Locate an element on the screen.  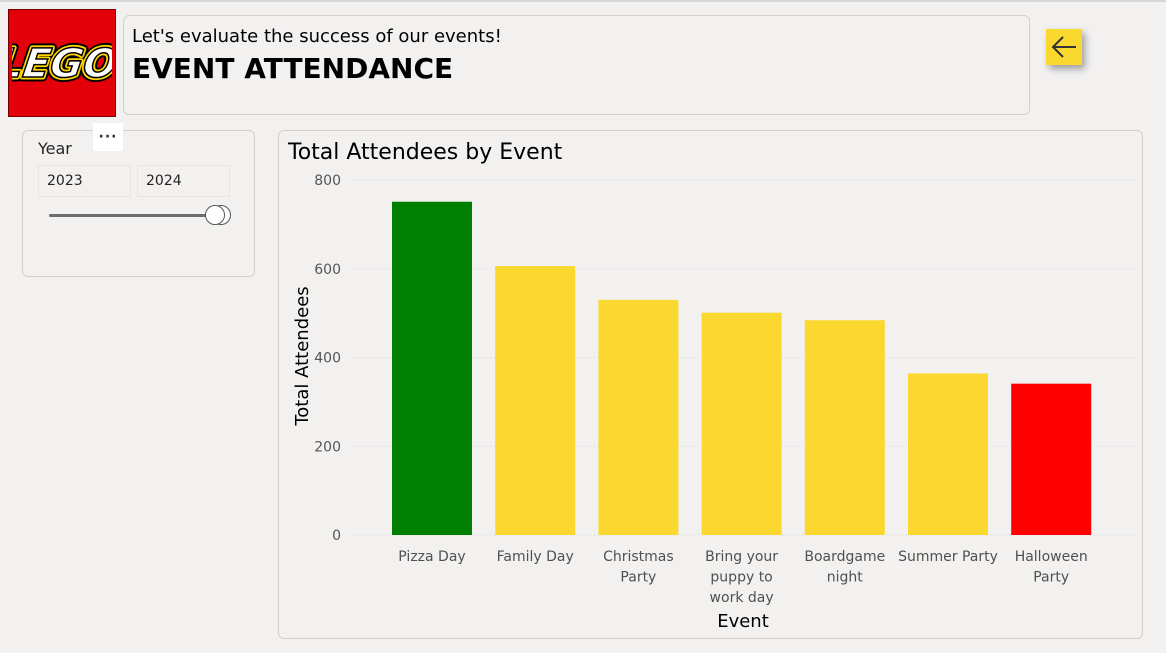
x-tick-label: Halloween Party is located at coordinates (1051, 567).